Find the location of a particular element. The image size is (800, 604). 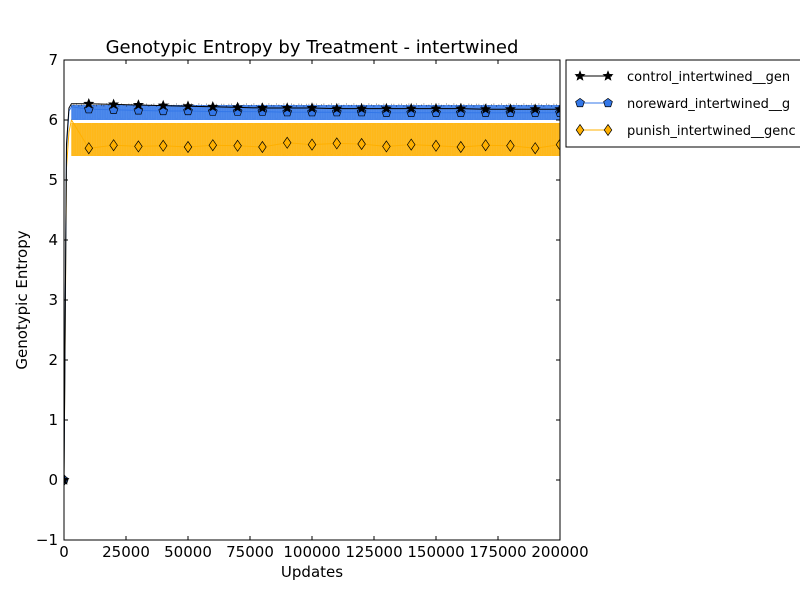

x-tick-label-3: 75000 is located at coordinates (250, 552).